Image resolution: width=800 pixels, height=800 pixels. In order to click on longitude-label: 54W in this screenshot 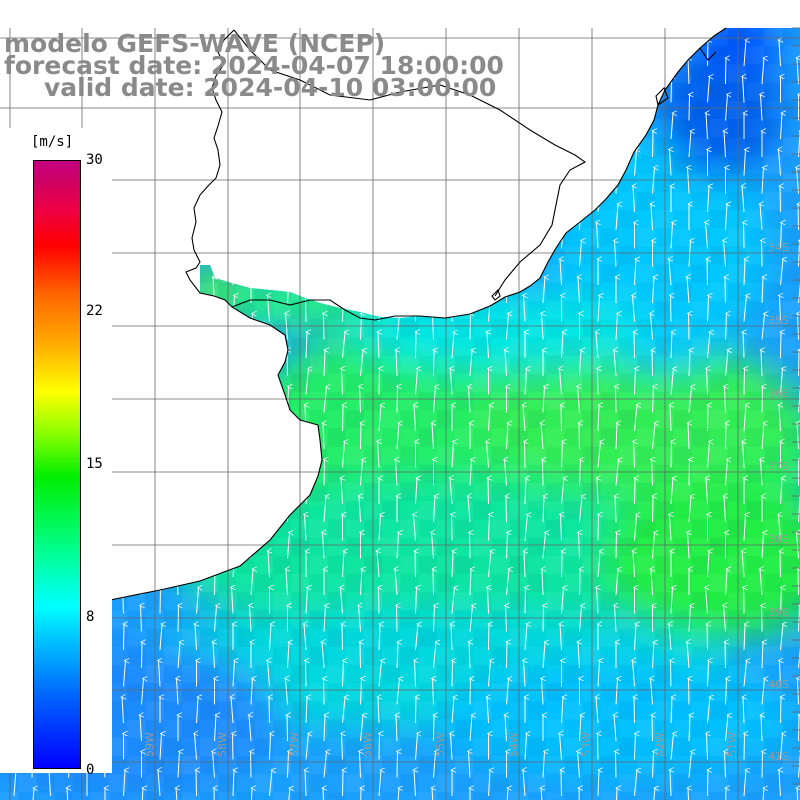, I will do `click(513, 744)`.